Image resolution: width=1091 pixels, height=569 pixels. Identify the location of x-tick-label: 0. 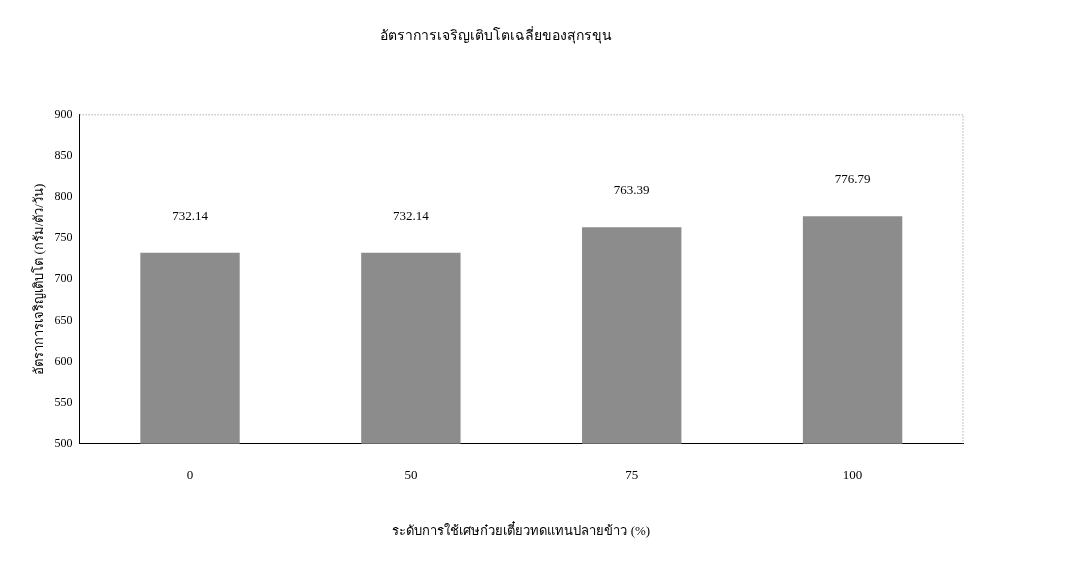
(190, 475).